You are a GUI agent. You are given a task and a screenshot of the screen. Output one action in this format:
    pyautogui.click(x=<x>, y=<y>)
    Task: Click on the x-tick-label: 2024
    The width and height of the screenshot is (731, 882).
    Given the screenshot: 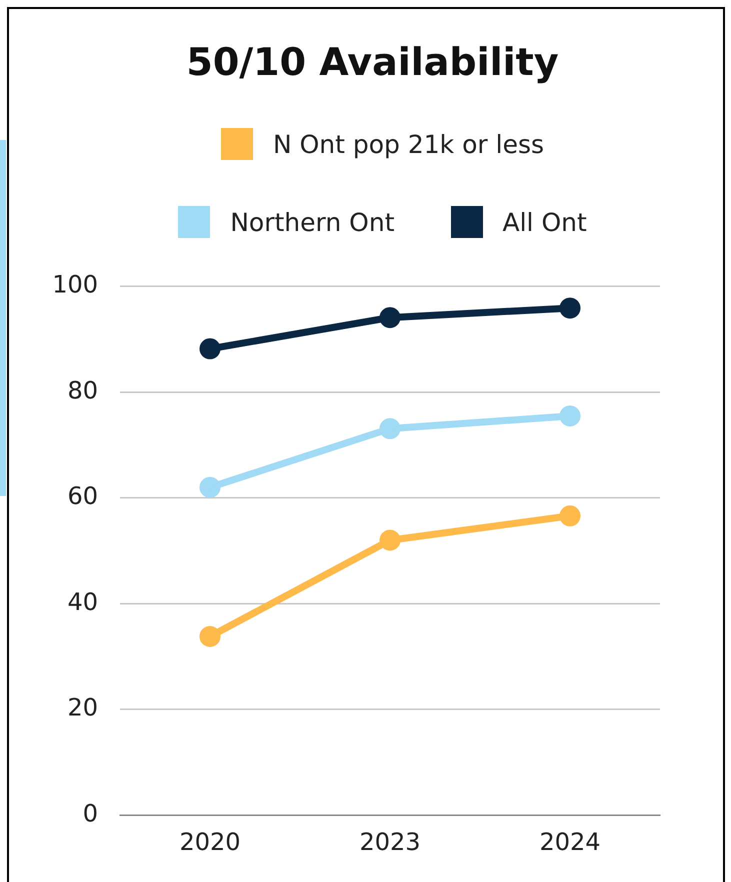 What is the action you would take?
    pyautogui.click(x=570, y=842)
    